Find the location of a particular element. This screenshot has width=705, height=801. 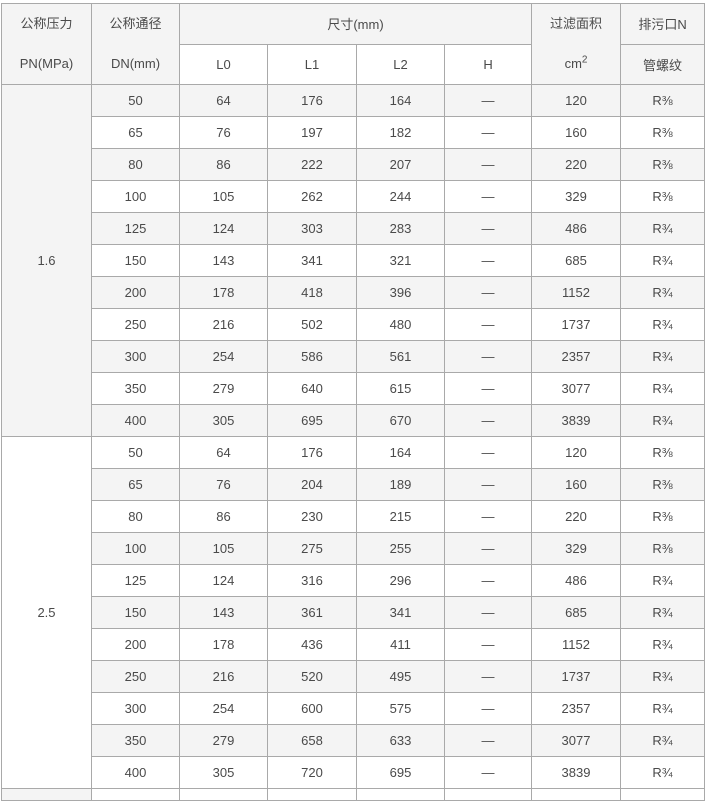

cell-l0: 143 is located at coordinates (223, 612).